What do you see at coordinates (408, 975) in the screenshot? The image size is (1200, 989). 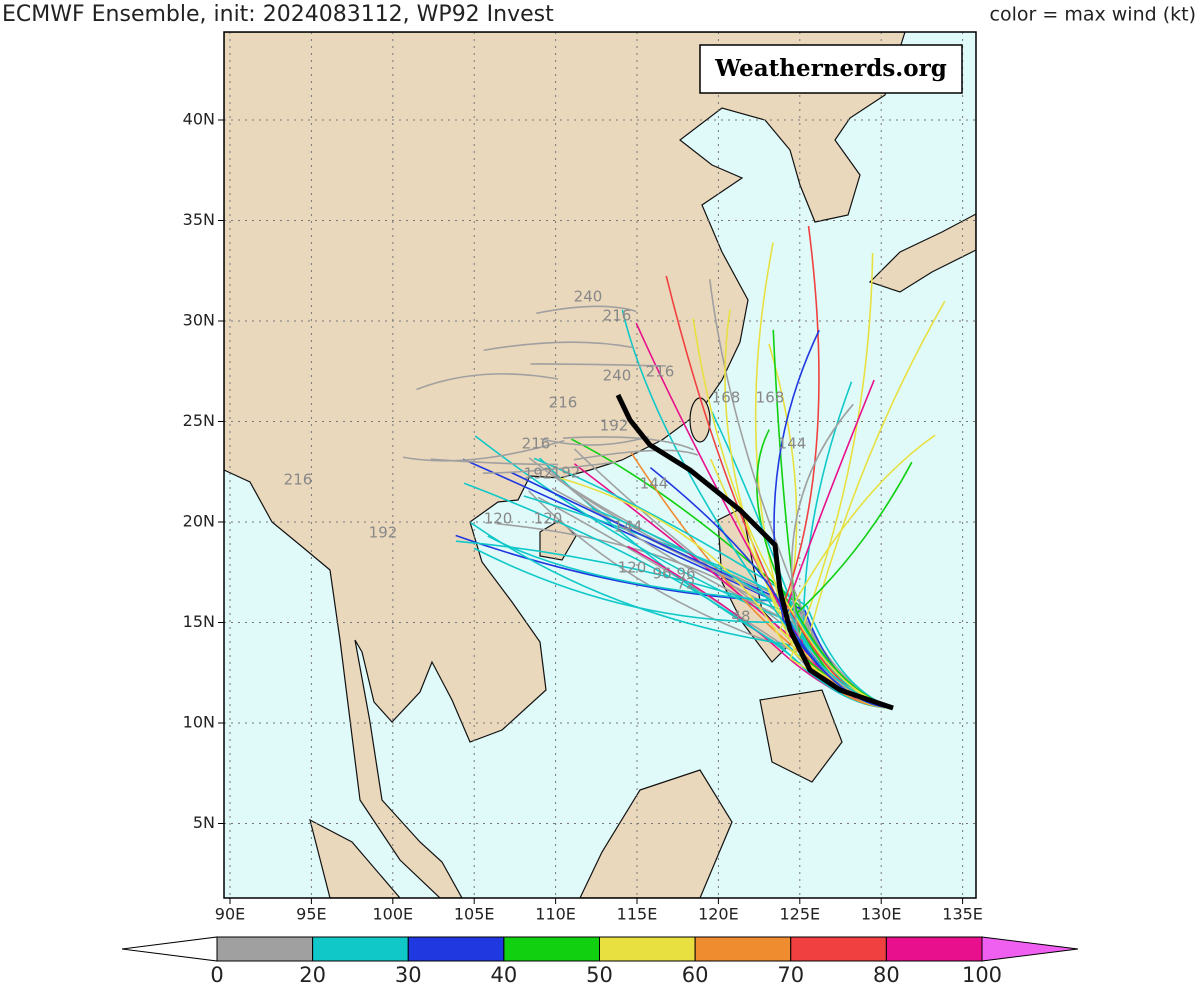 I see `colorbar-label: 30` at bounding box center [408, 975].